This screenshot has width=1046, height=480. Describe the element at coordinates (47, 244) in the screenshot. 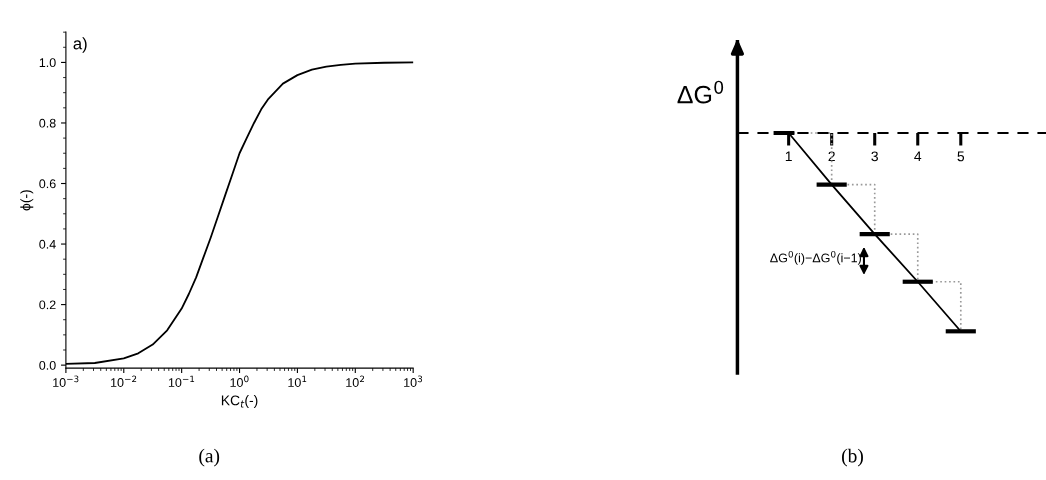

I see `y-tick-label: 0.4` at that location.